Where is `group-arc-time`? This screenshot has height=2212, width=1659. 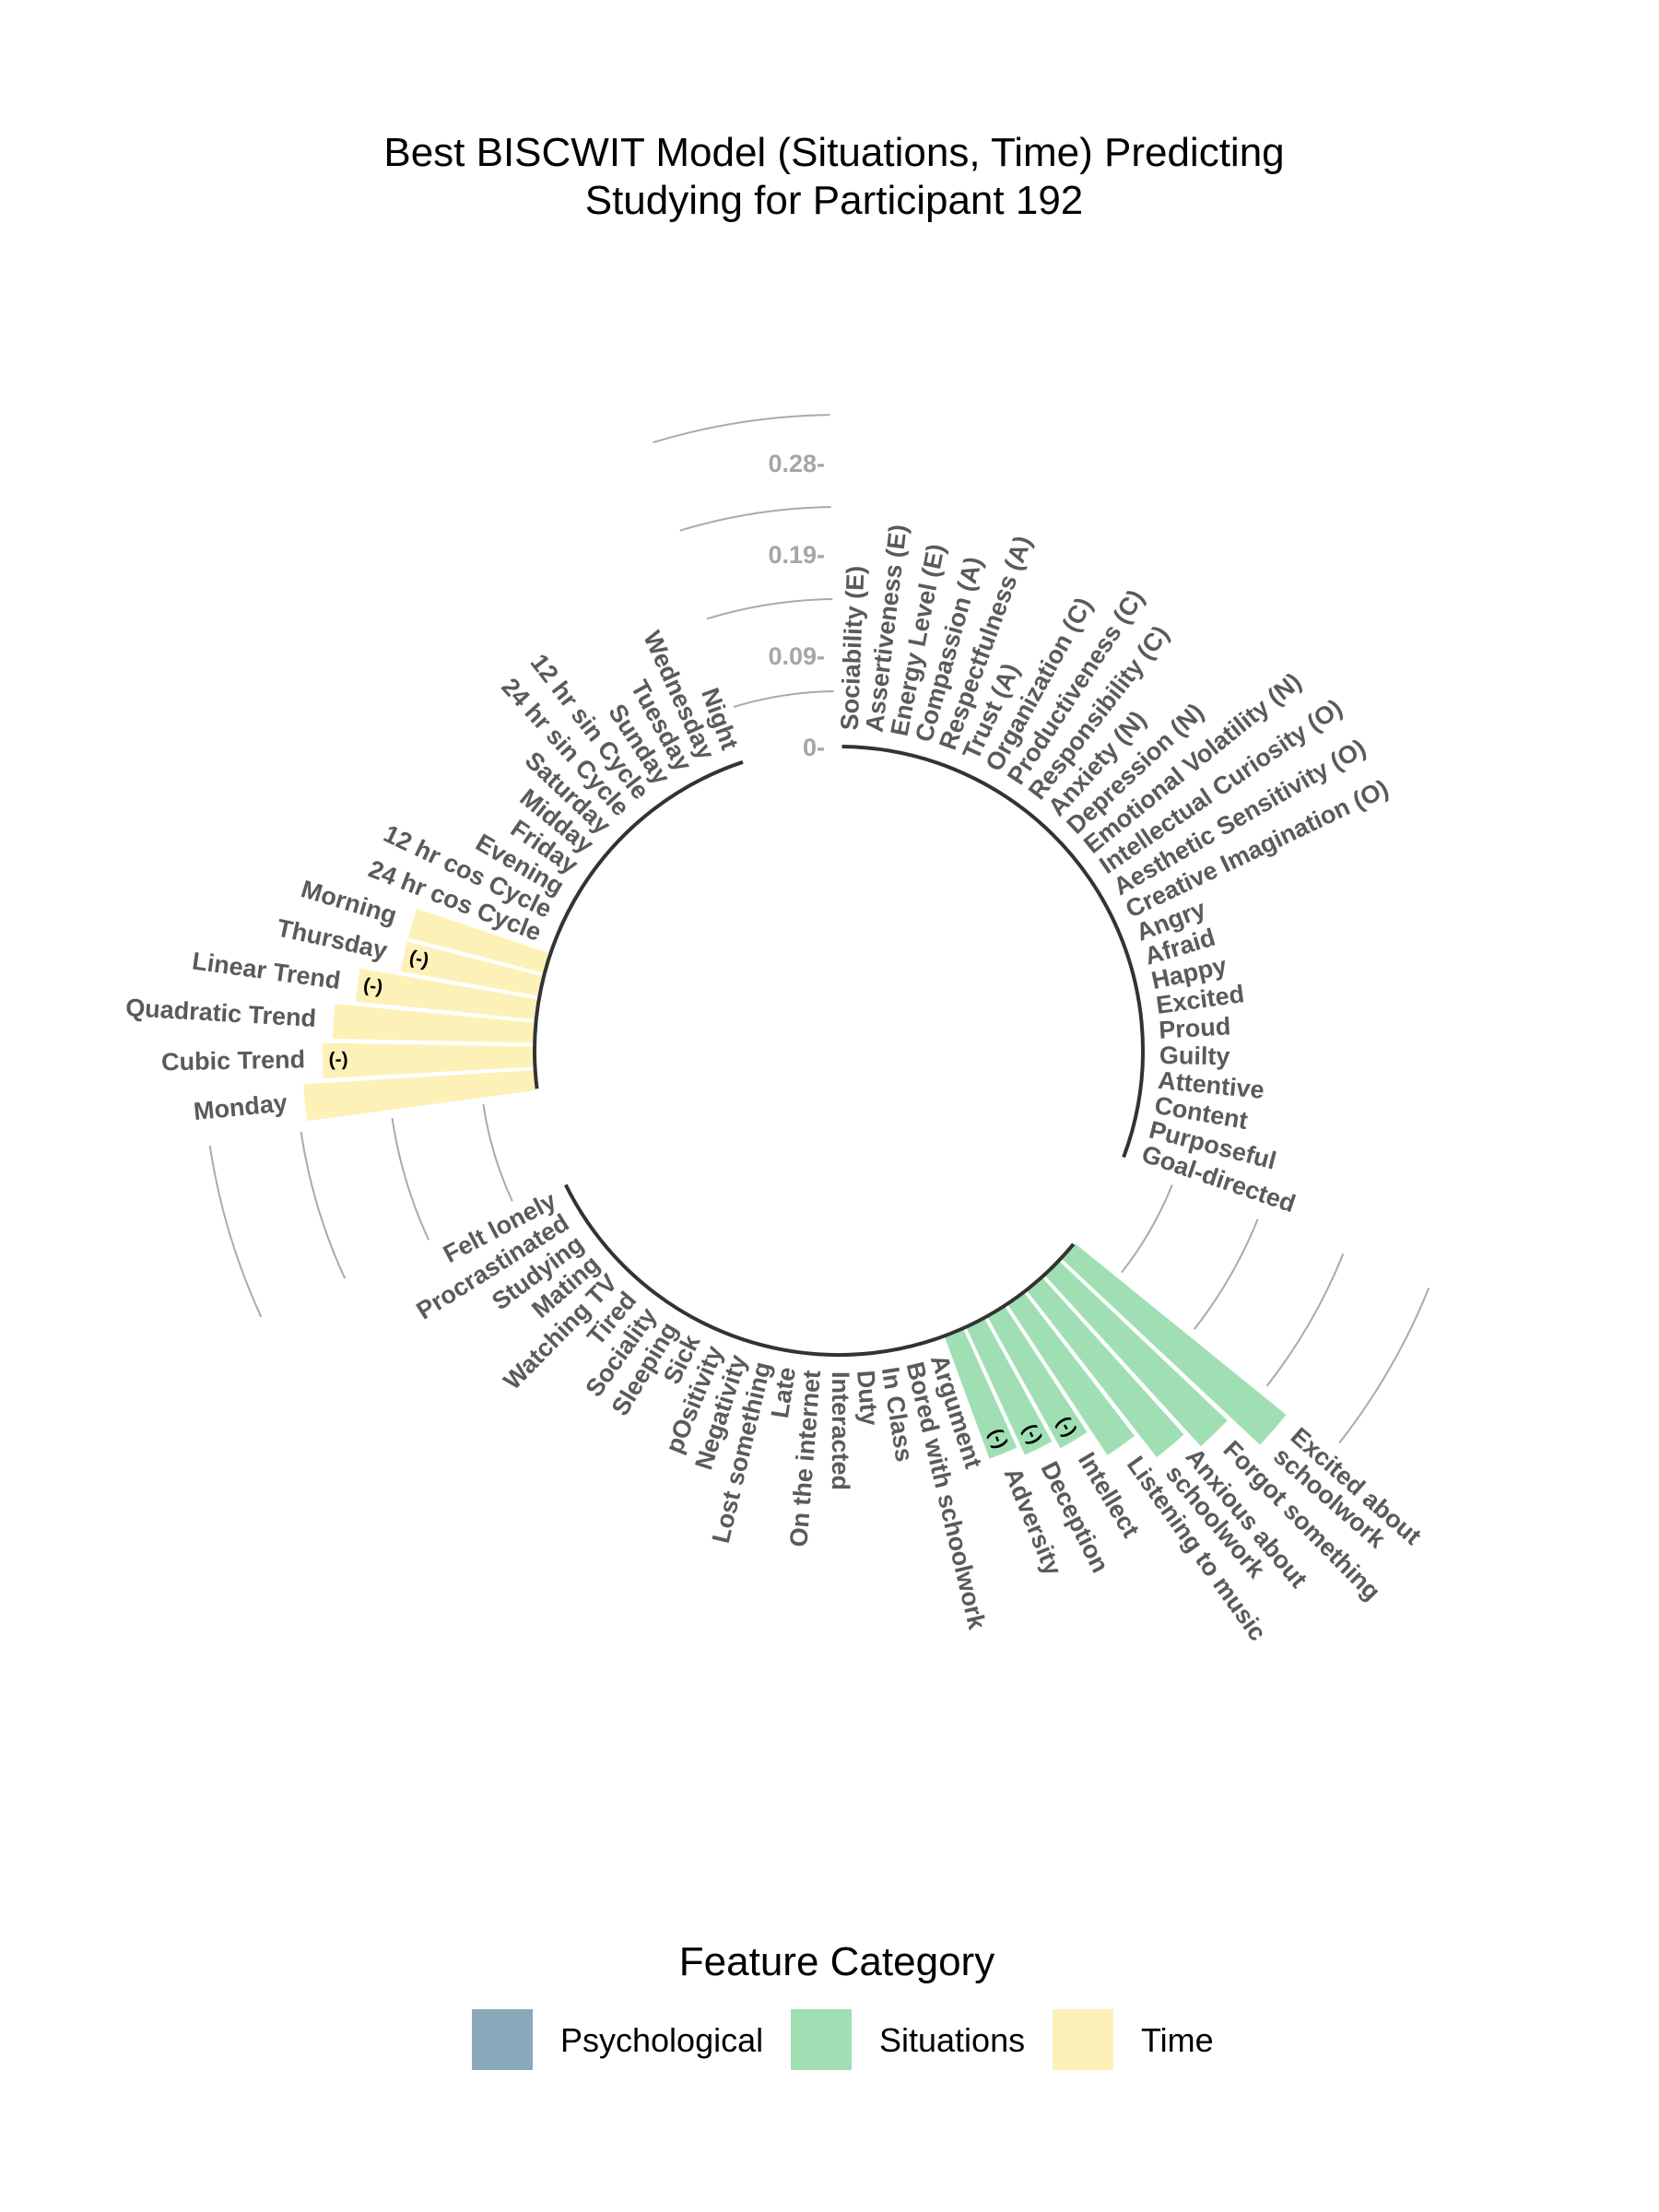 group-arc-time is located at coordinates (638, 924).